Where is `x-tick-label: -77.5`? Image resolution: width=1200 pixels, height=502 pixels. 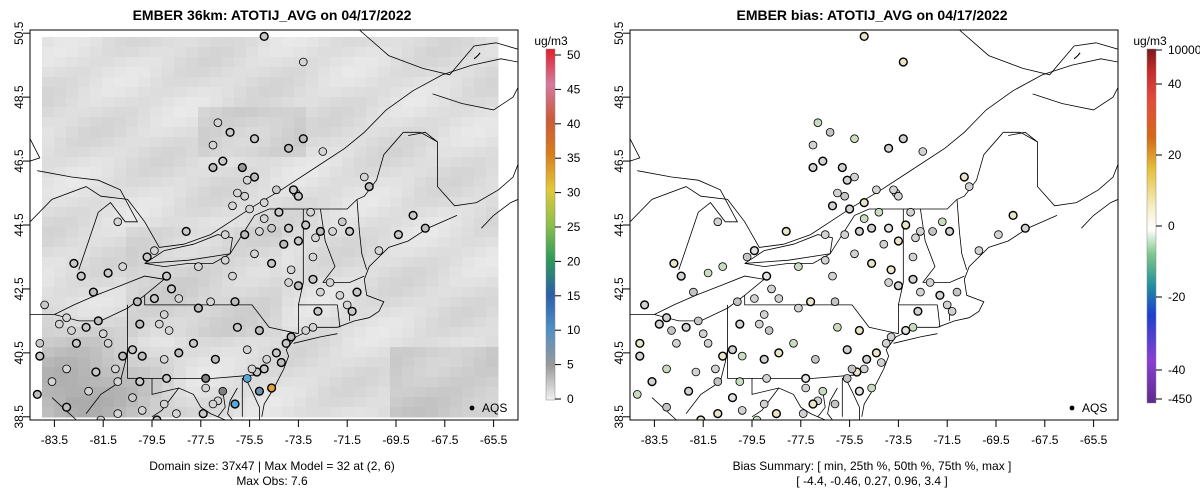 x-tick-label: -77.5 is located at coordinates (201, 440).